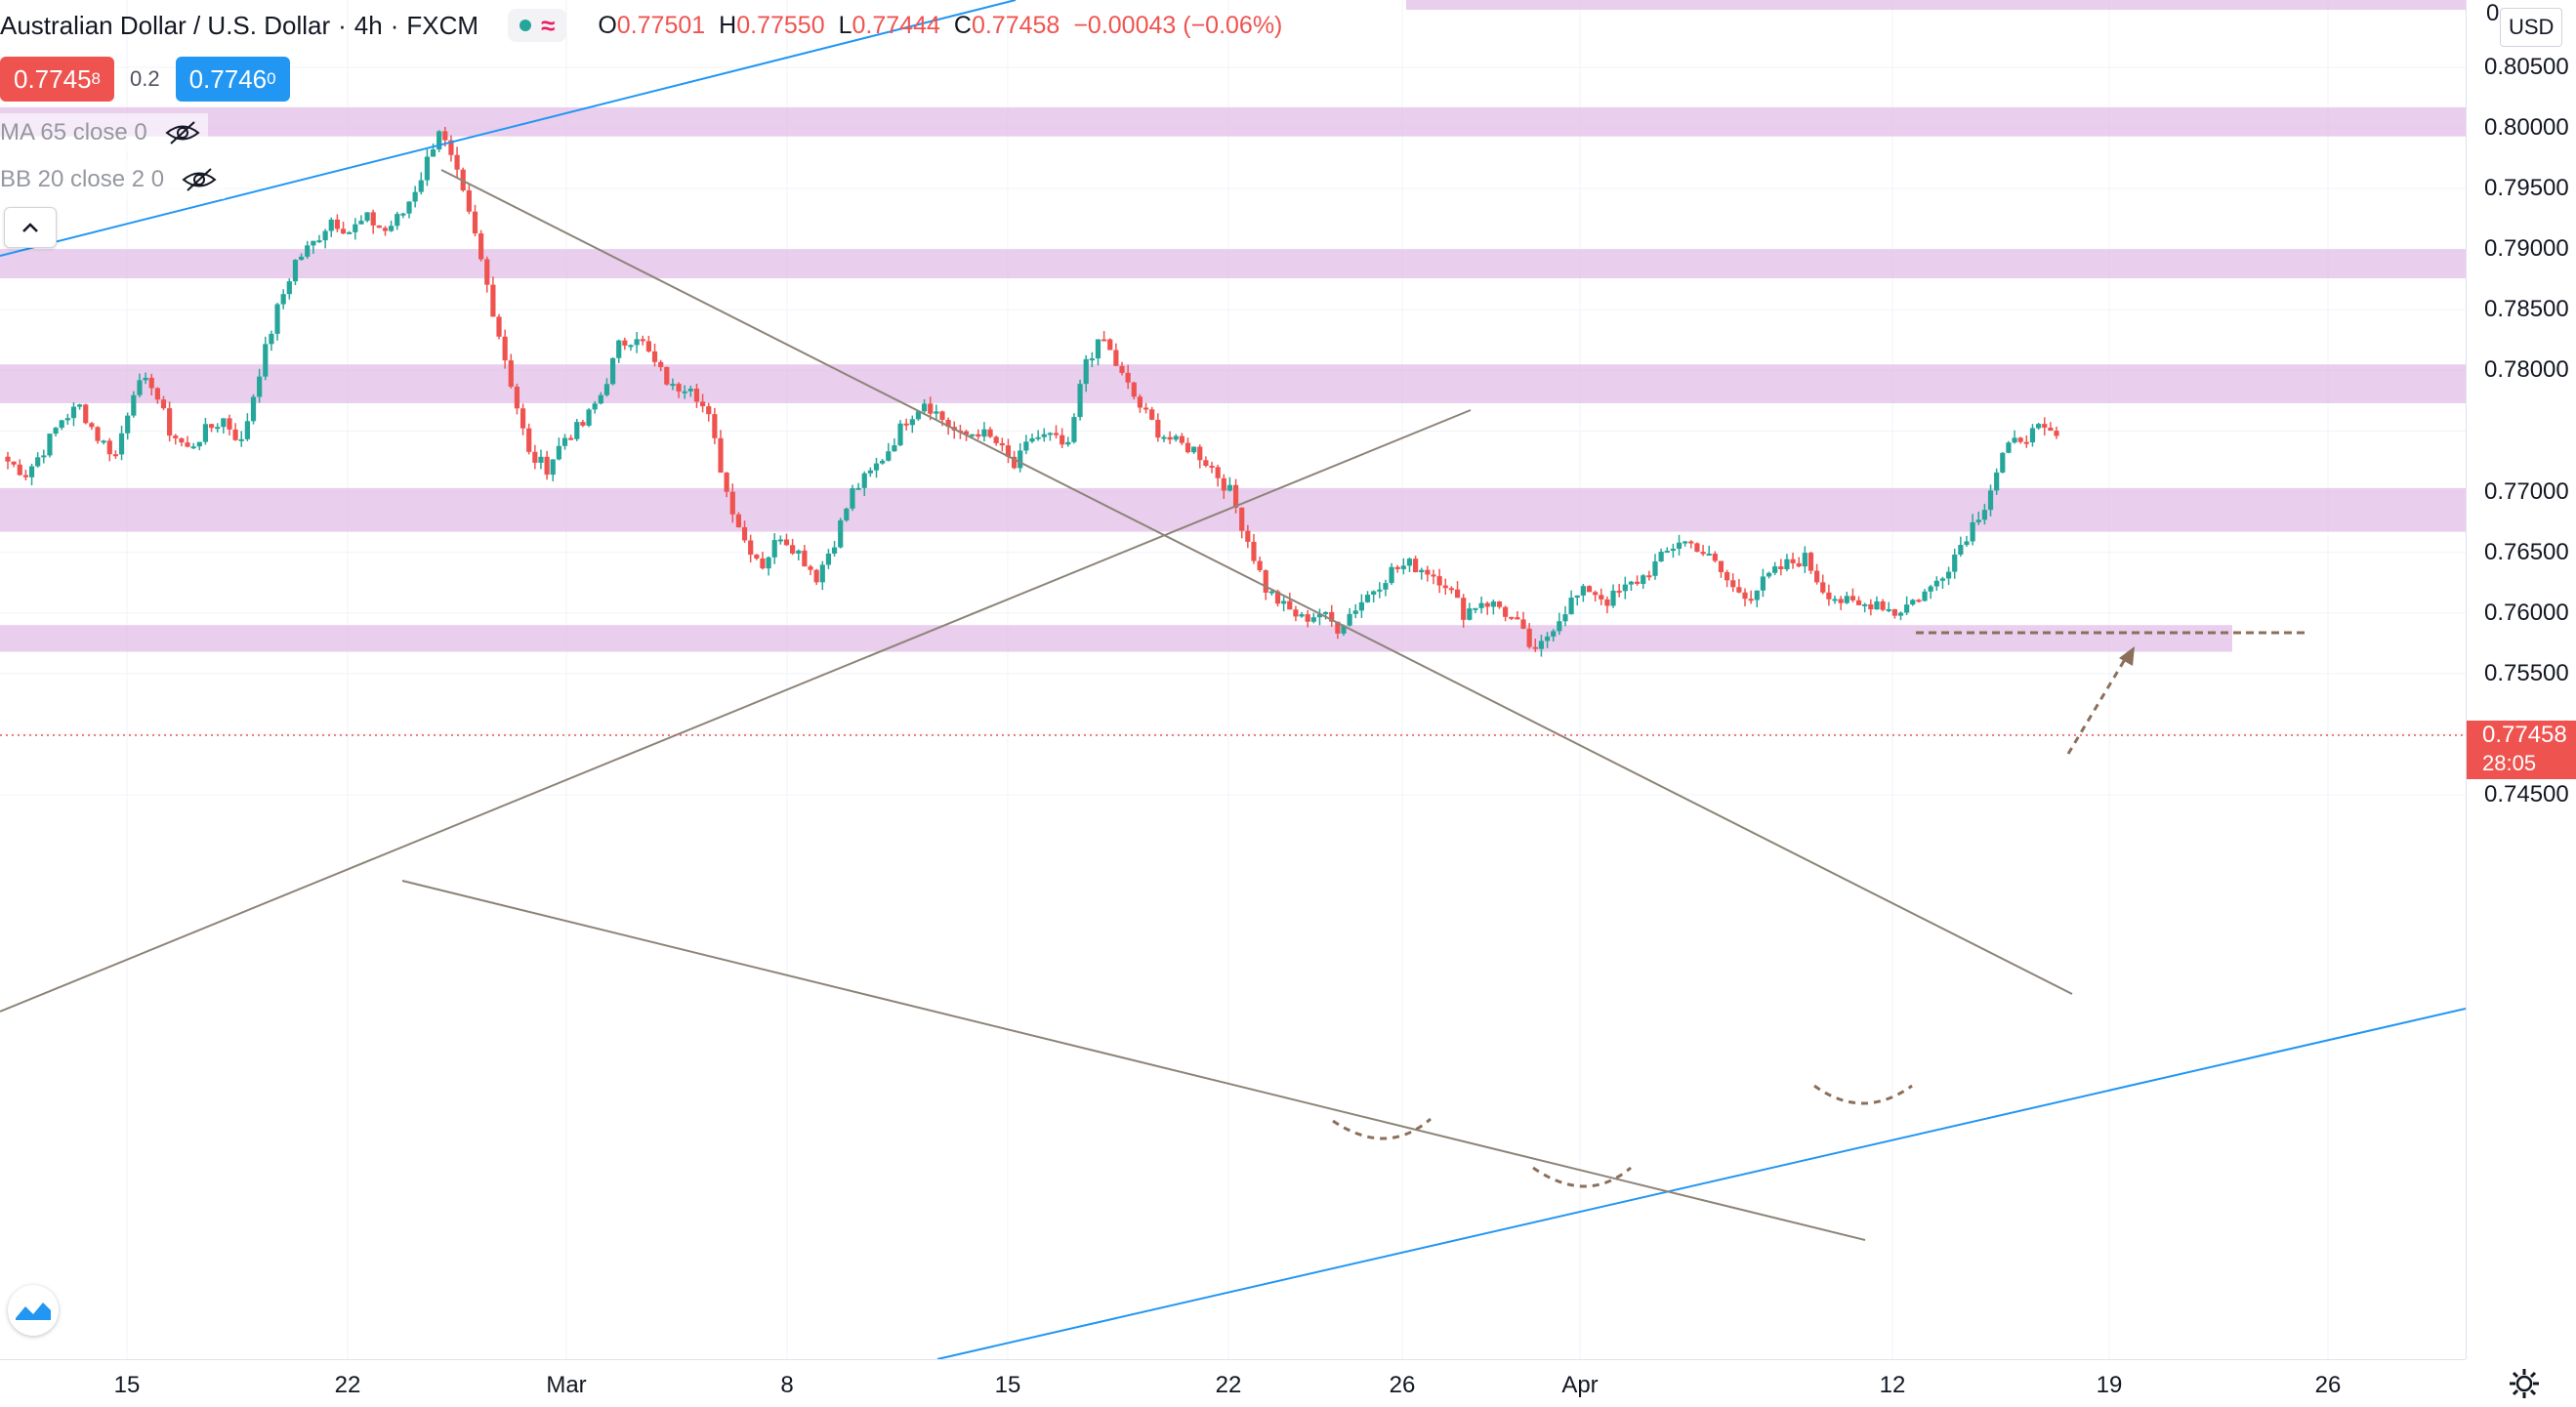 The width and height of the screenshot is (2576, 1407). I want to click on partial-price-label: 0, so click(2493, 13).